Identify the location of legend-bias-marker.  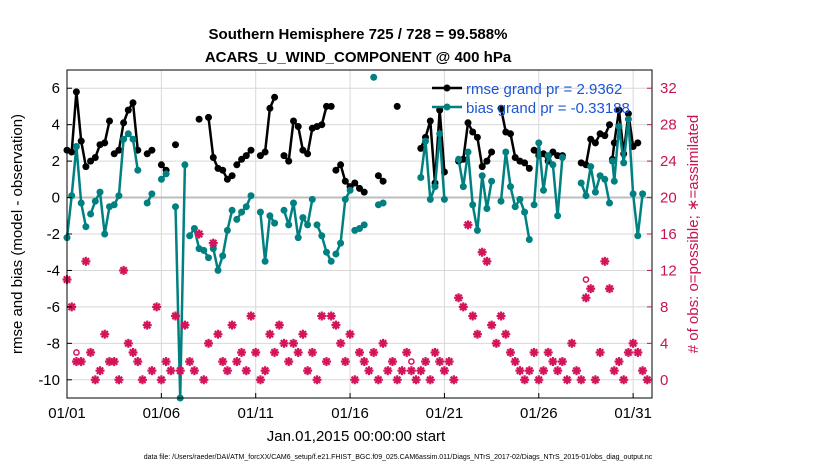
(447, 107).